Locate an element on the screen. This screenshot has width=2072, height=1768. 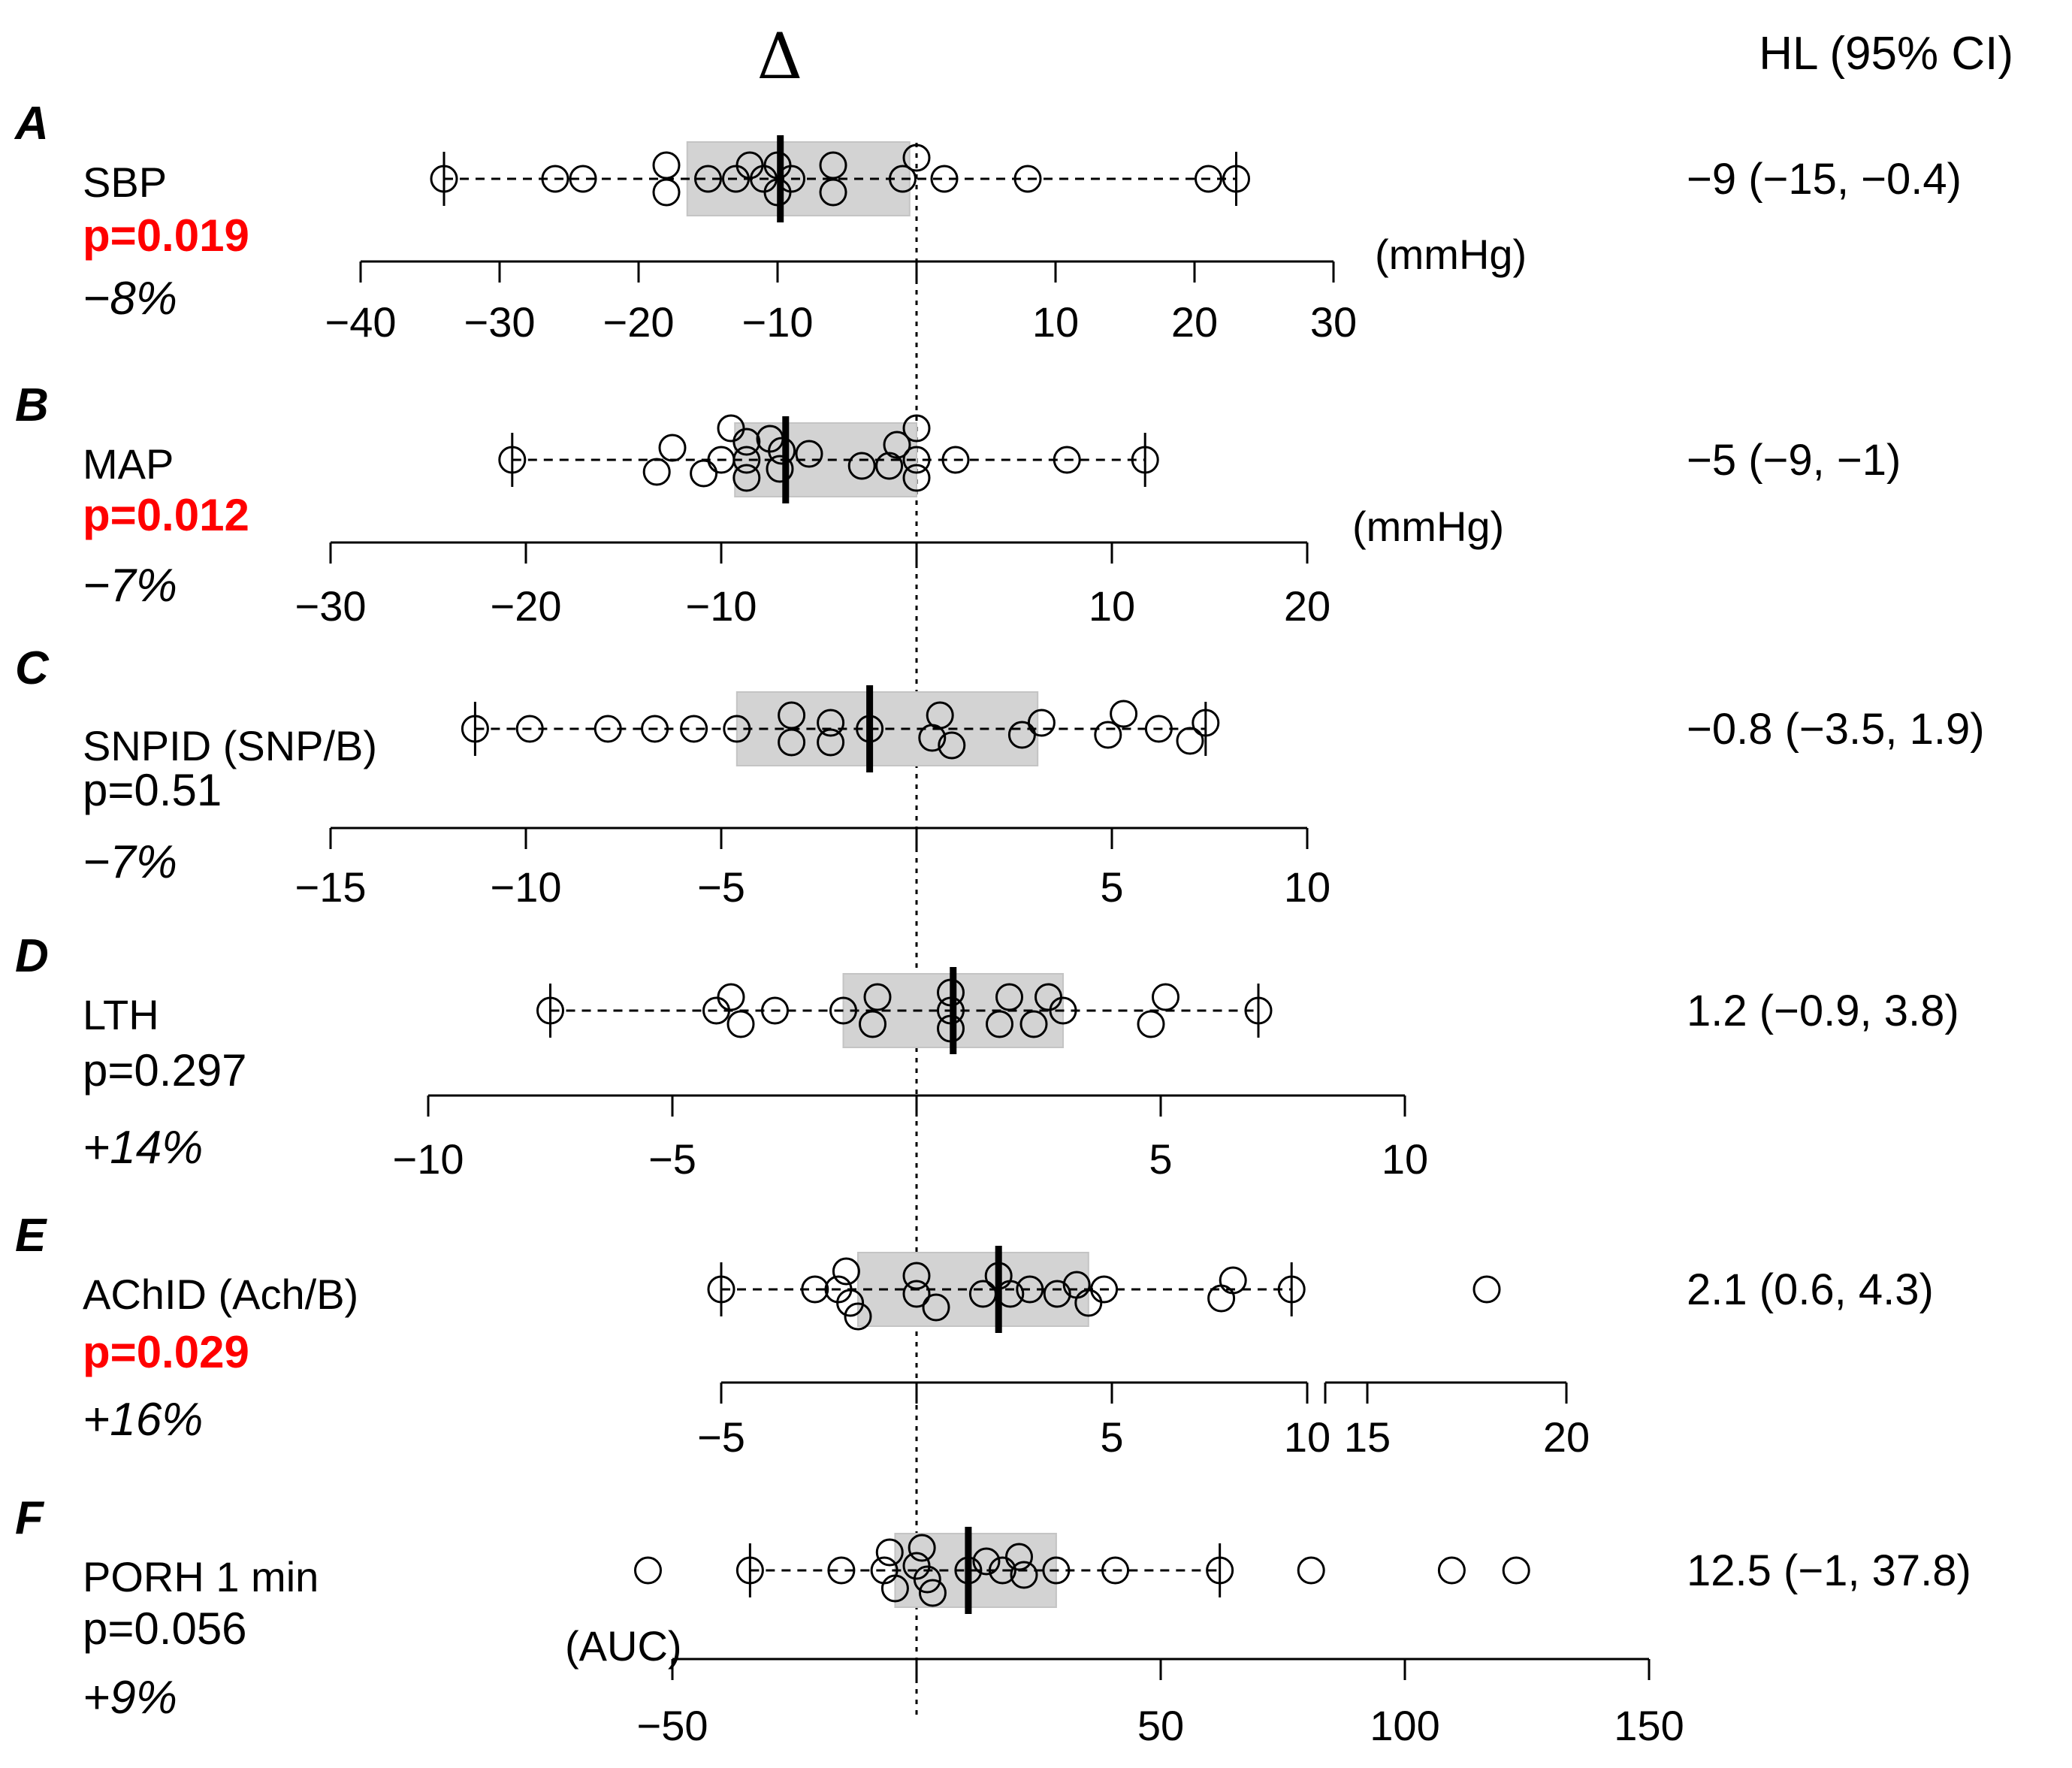
x-tick-label: −40 is located at coordinates (361, 322).